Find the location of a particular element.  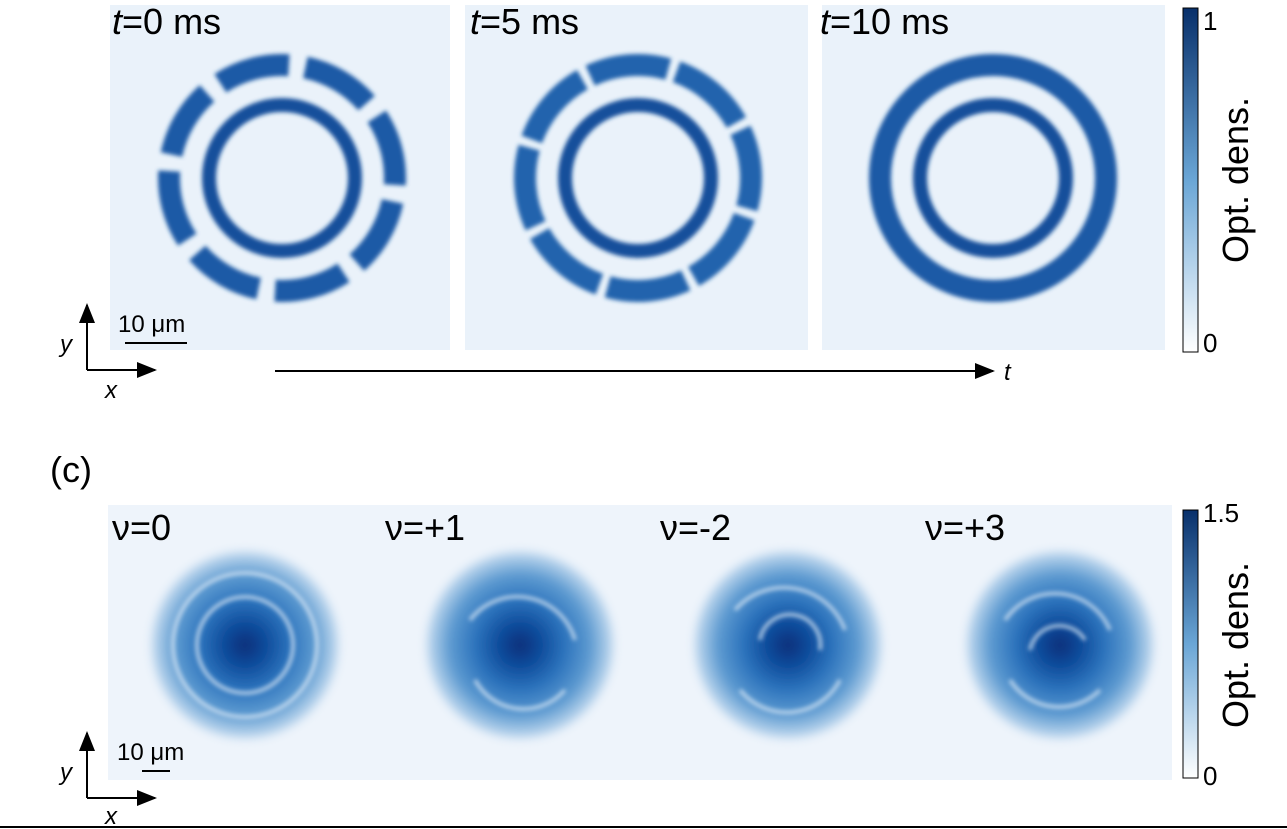

frame-label: ν=+3 is located at coordinates (965, 527).